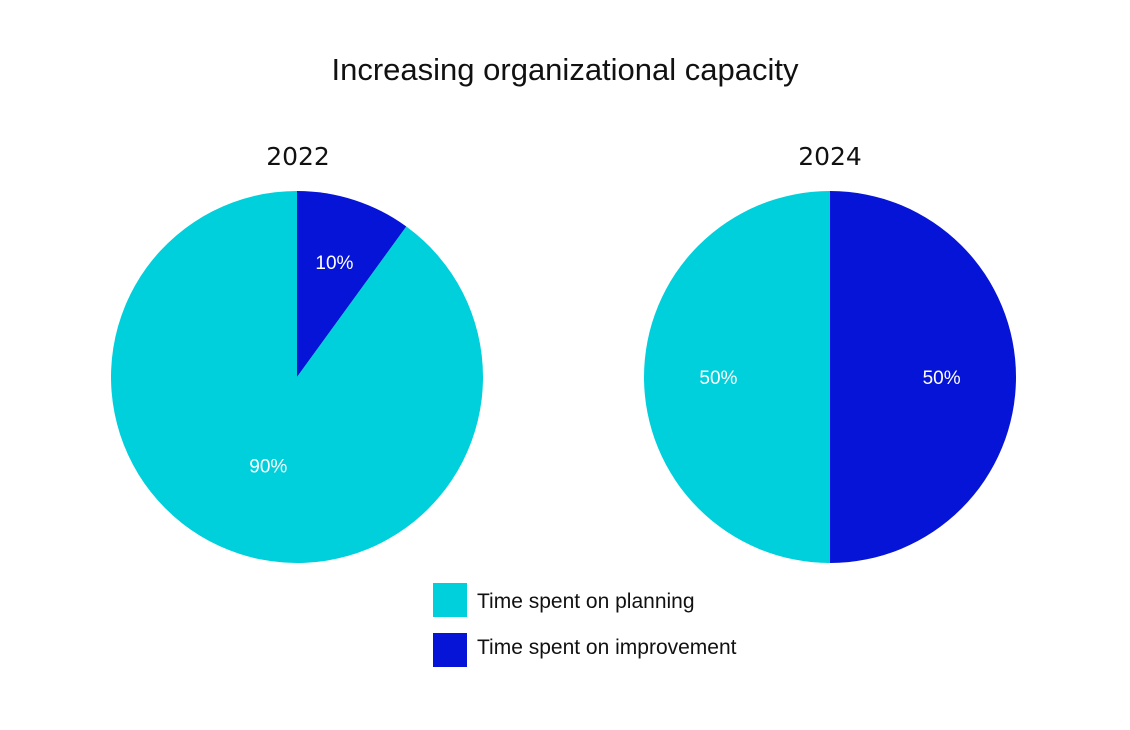  I want to click on pie-2024-label-improvement: 50%, so click(942, 378).